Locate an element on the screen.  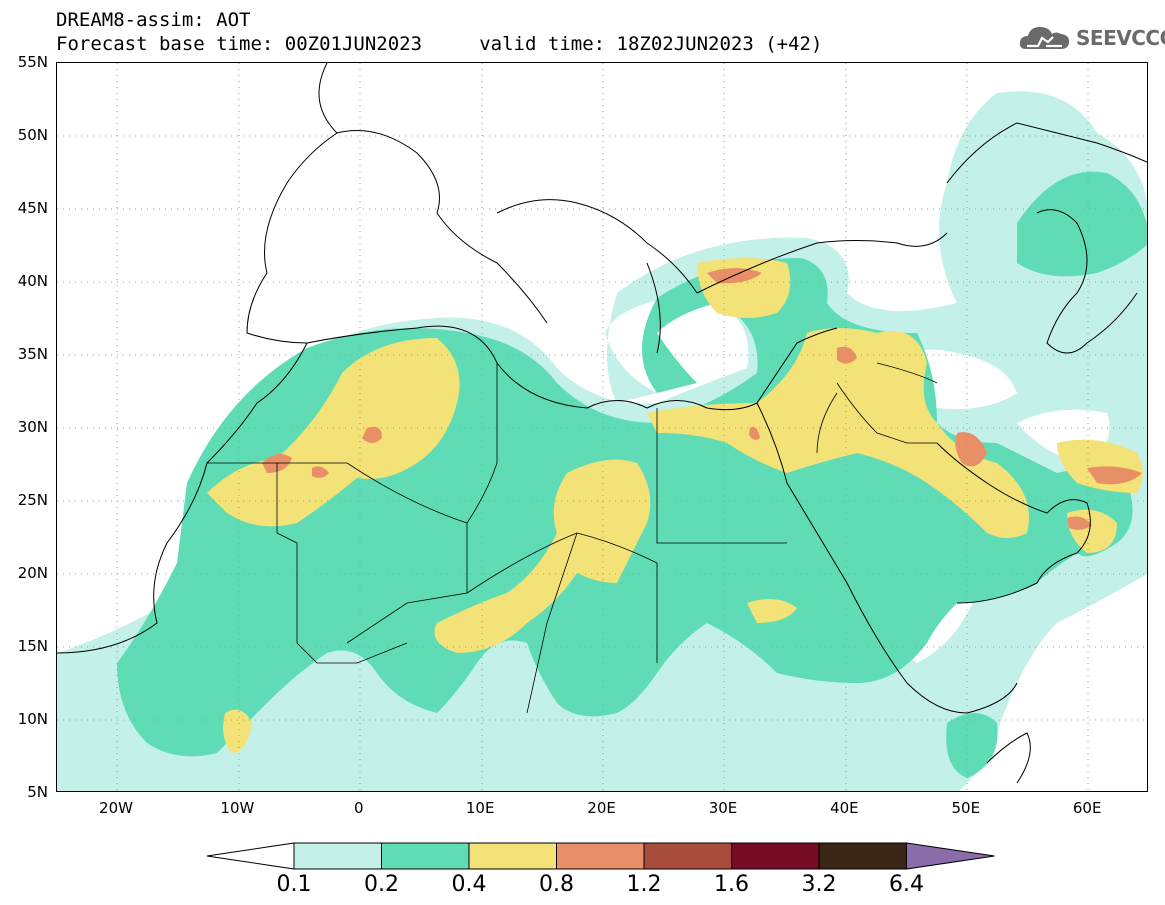
colorbar-label: 3.2 is located at coordinates (819, 884).